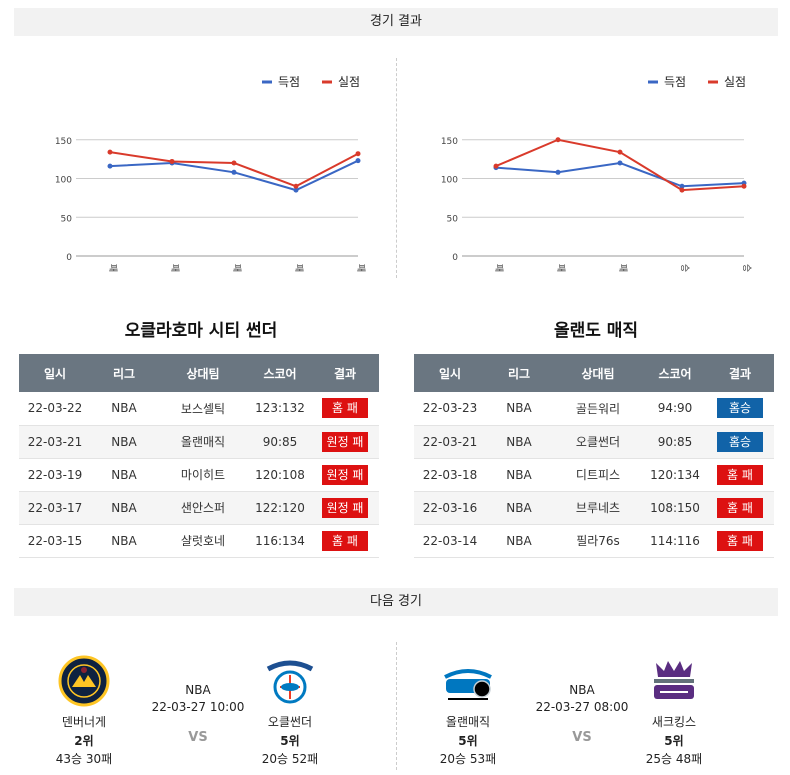 Image resolution: width=790 pixels, height=775 pixels. I want to click on table-row: 22-03-21 NBA 올랜매직 90:85 원정 패, so click(199, 442).